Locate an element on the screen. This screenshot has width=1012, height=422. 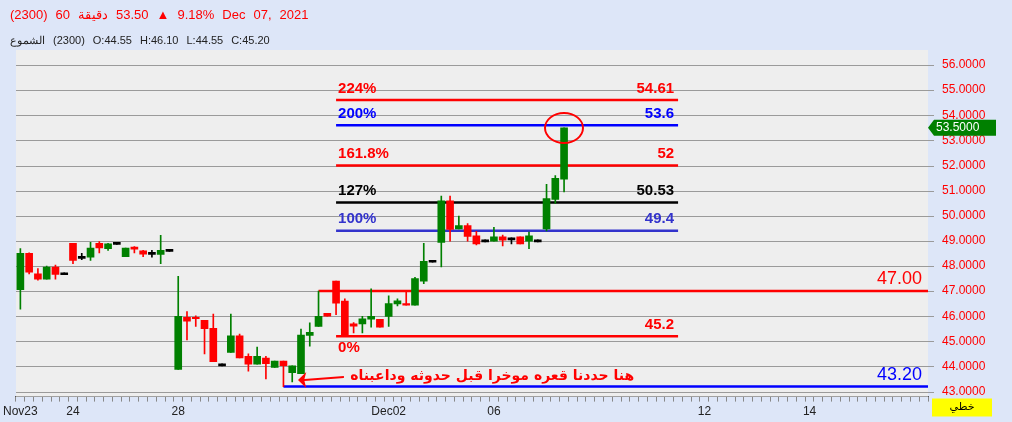
ref-line-label: 50.53 is located at coordinates (655, 190).